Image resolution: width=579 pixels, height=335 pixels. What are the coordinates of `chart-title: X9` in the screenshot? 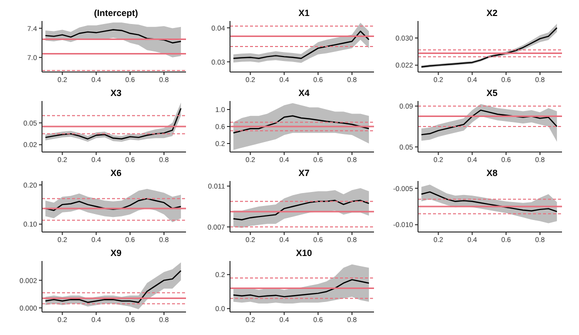 It's located at (115, 253).